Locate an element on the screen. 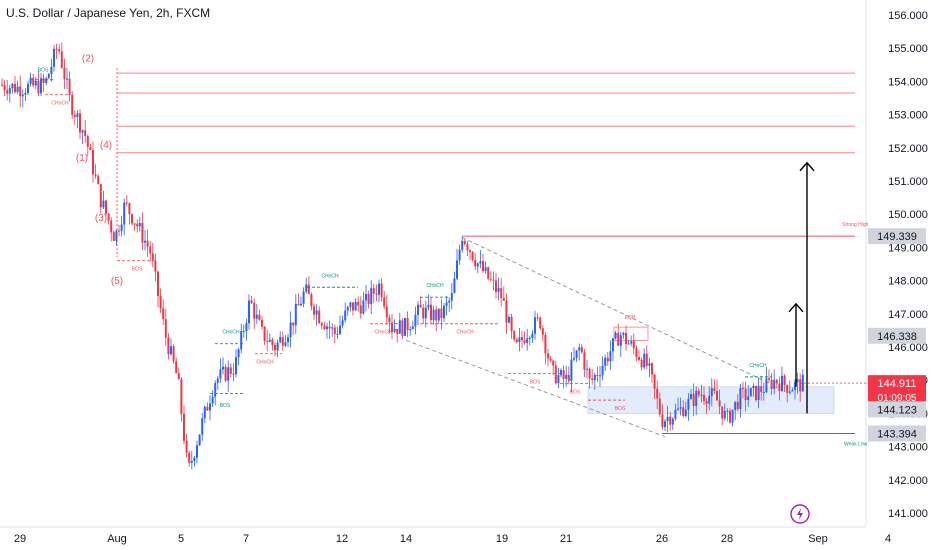 This screenshot has height=550, width=932. y-tick-label: 154.000 is located at coordinates (908, 82).